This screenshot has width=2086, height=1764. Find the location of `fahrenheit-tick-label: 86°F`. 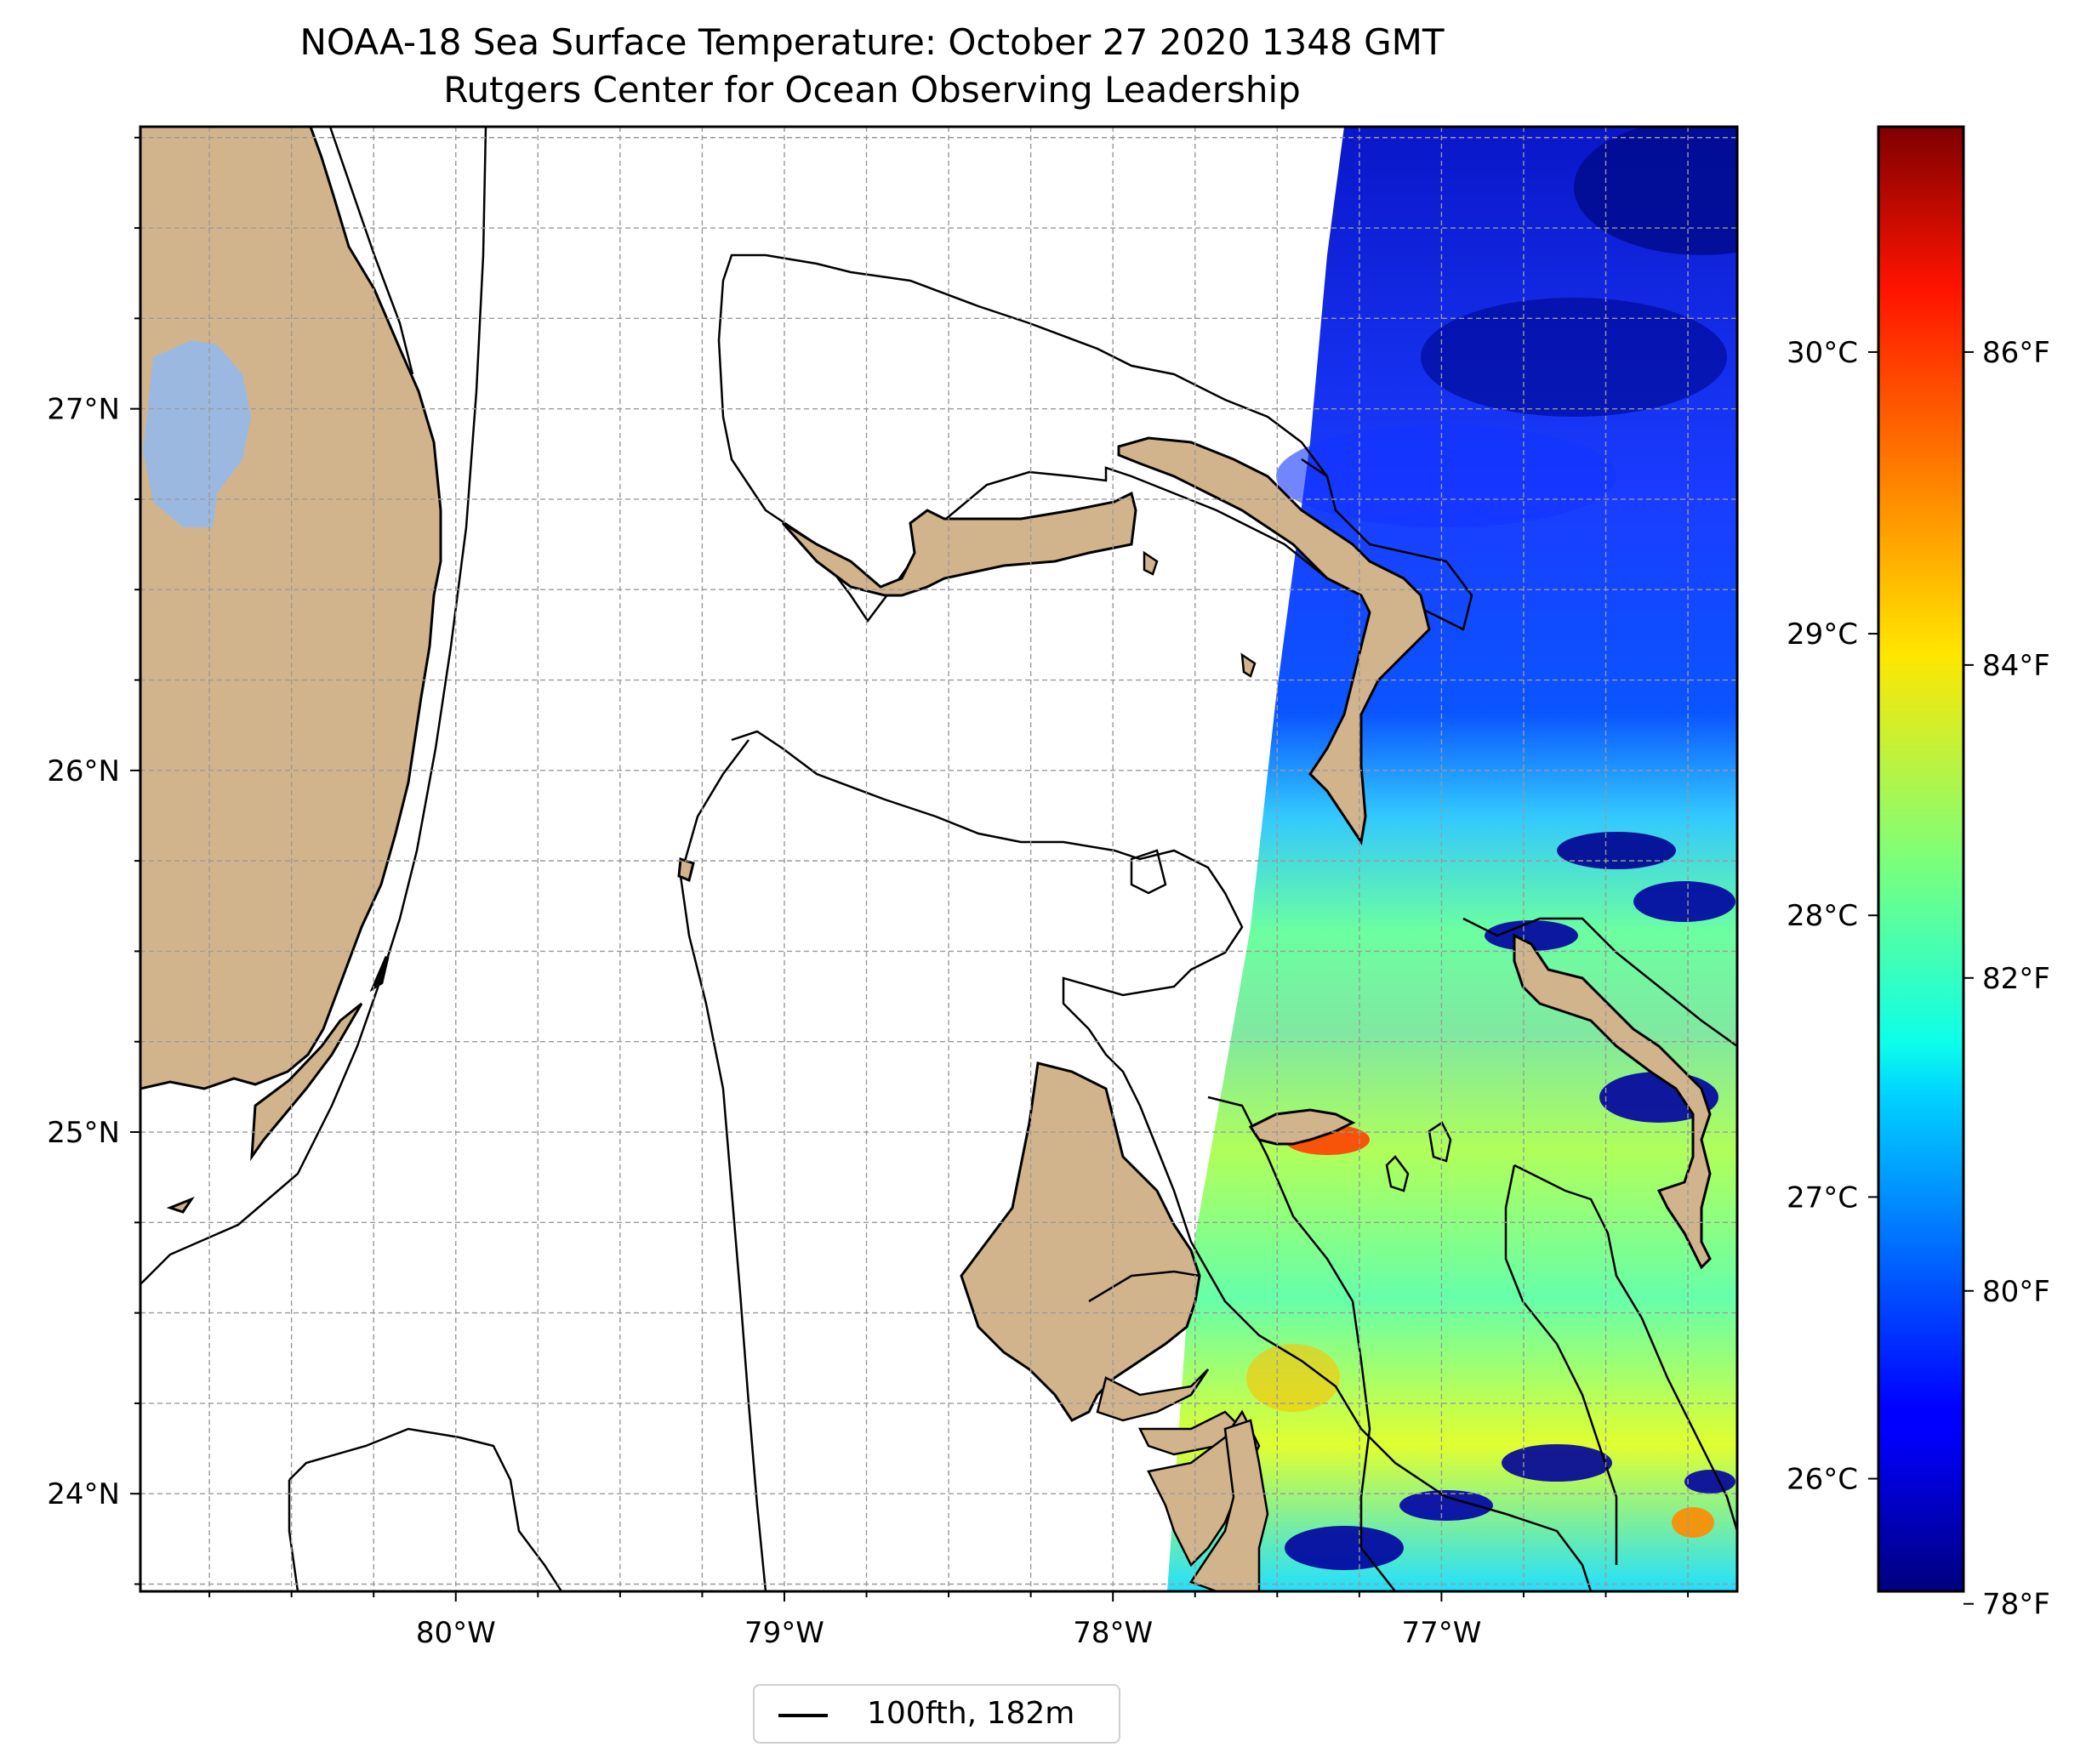

fahrenheit-tick-label: 86°F is located at coordinates (2016, 353).